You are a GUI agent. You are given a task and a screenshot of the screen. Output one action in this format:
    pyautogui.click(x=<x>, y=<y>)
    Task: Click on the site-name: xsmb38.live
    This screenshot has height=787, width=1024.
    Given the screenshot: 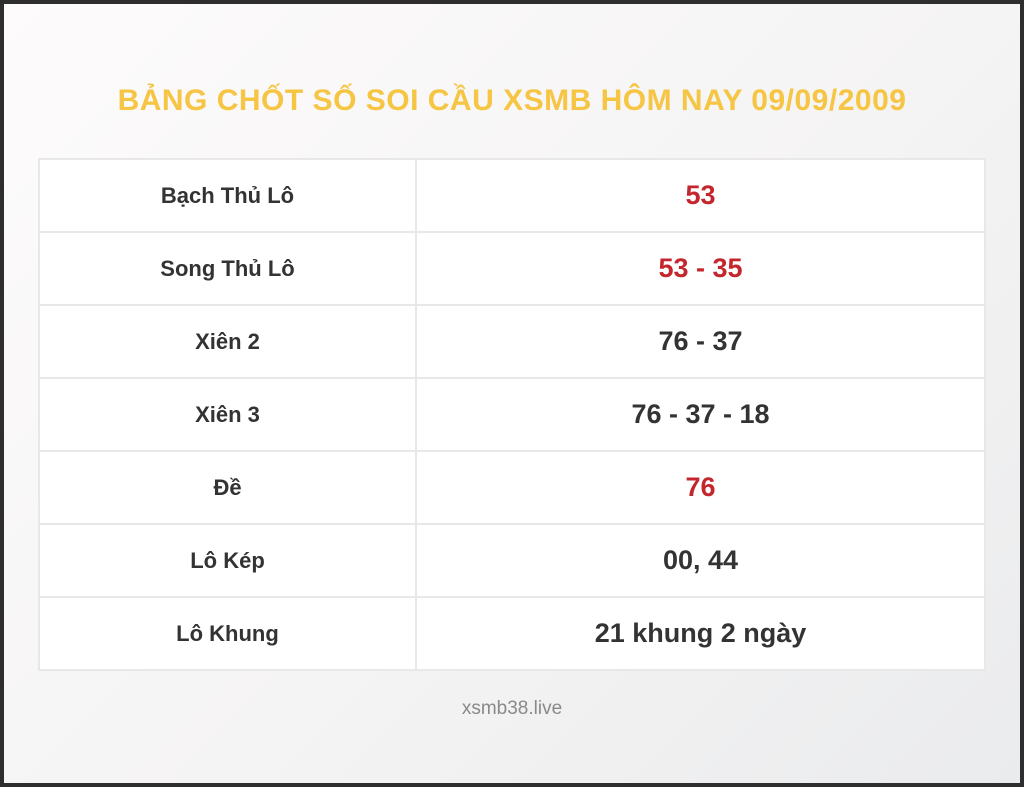 What is the action you would take?
    pyautogui.click(x=512, y=708)
    